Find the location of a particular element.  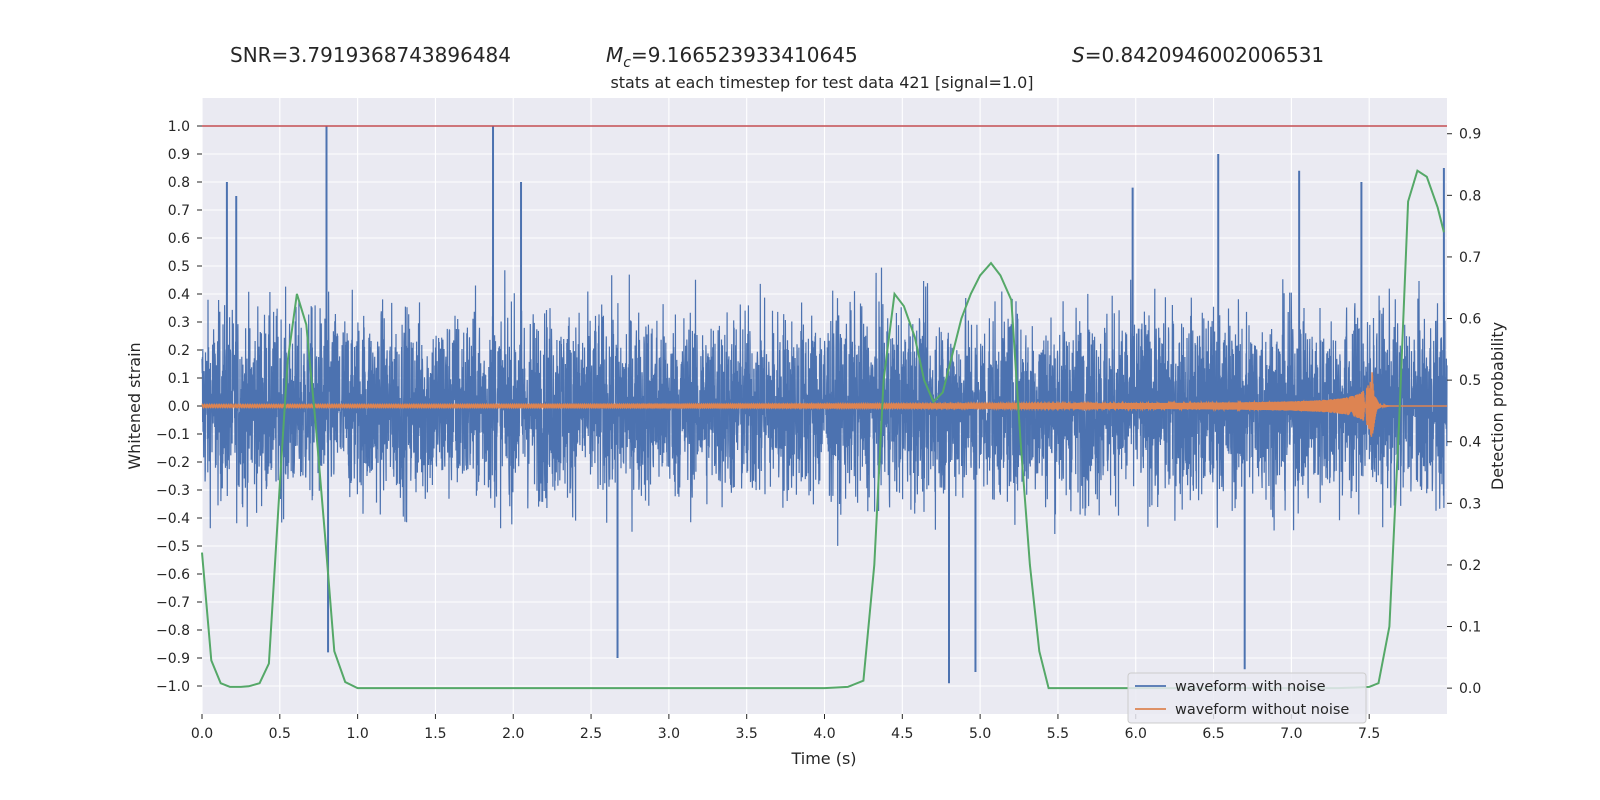

x-axis-label: Time (s) is located at coordinates (823, 758).